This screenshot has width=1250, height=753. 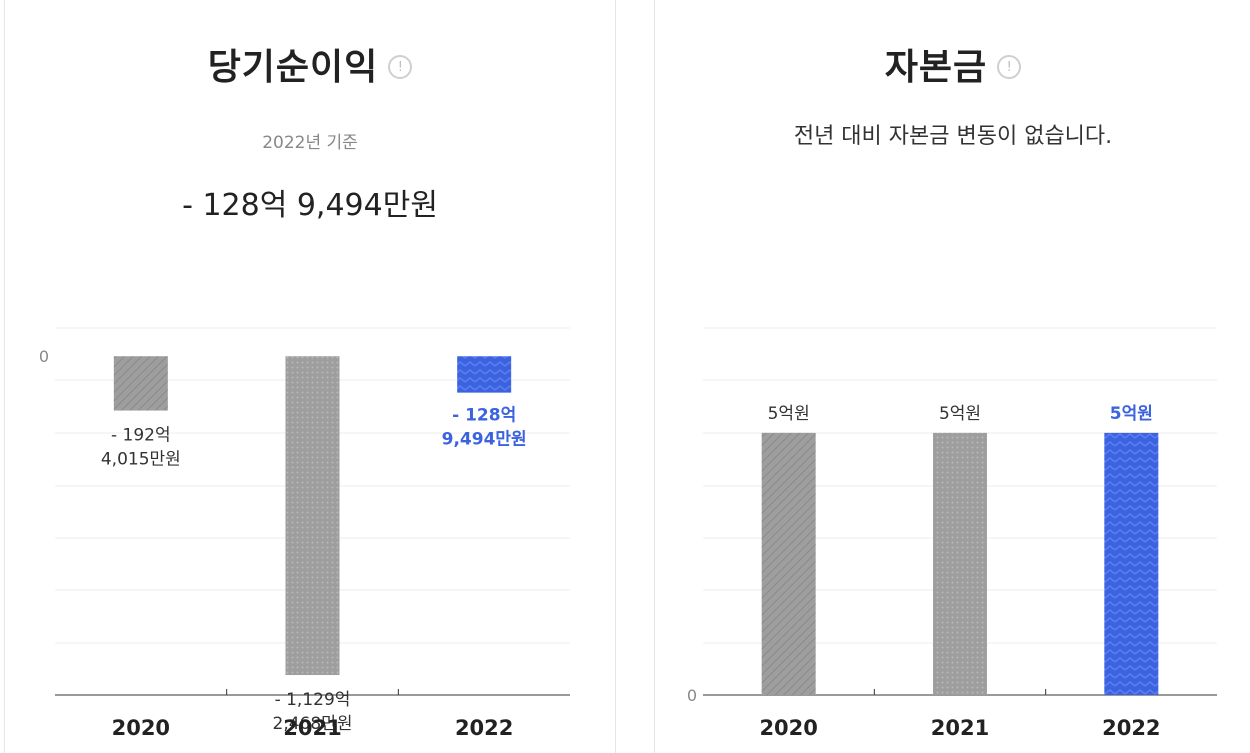 I want to click on capital-title-row: 자본금 !, so click(x=952, y=64).